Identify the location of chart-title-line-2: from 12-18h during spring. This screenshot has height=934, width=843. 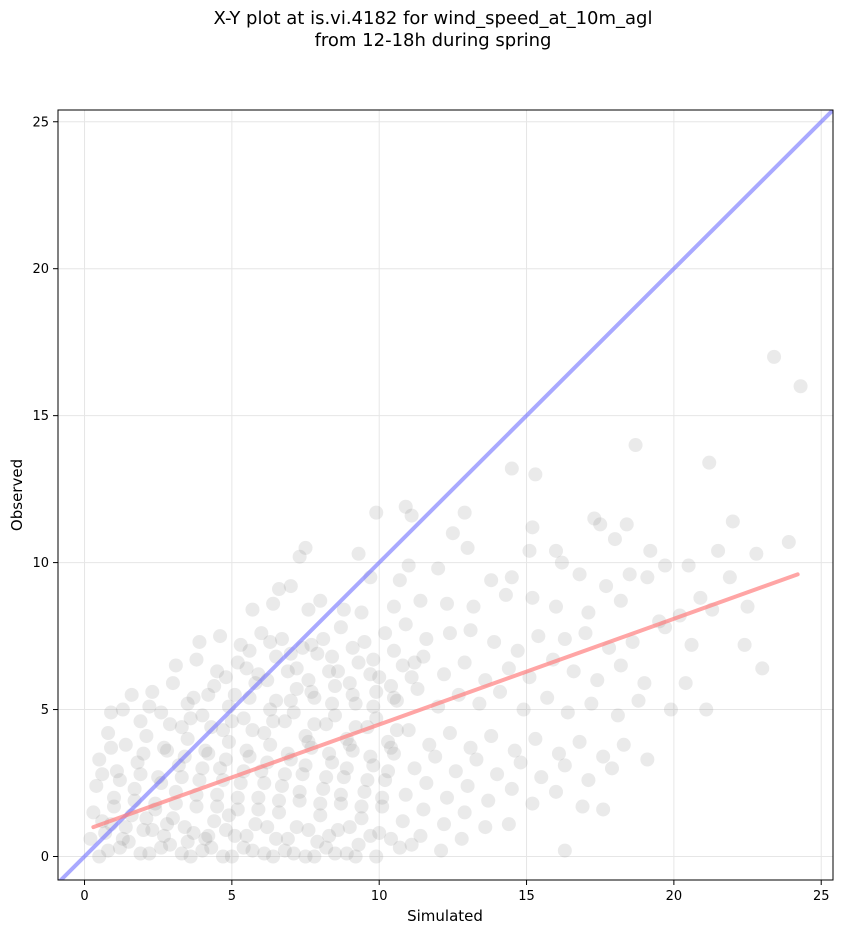
(433, 40).